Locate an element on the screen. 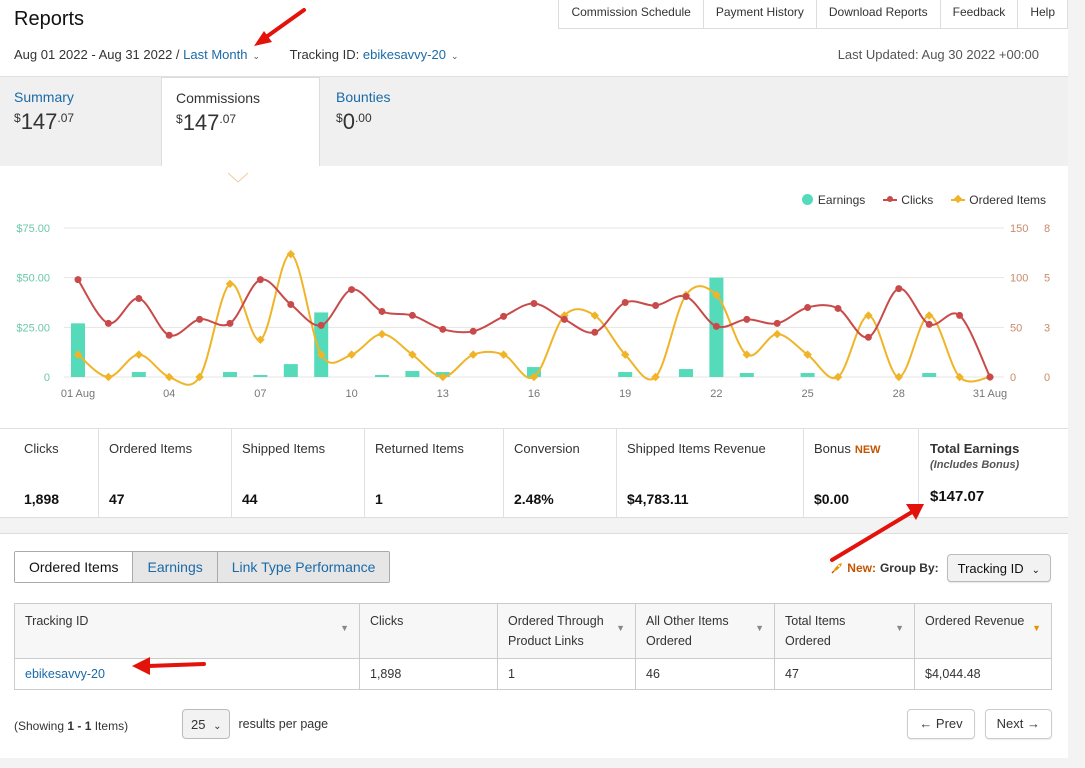 This screenshot has width=1085, height=768. new-label: New: is located at coordinates (861, 568).